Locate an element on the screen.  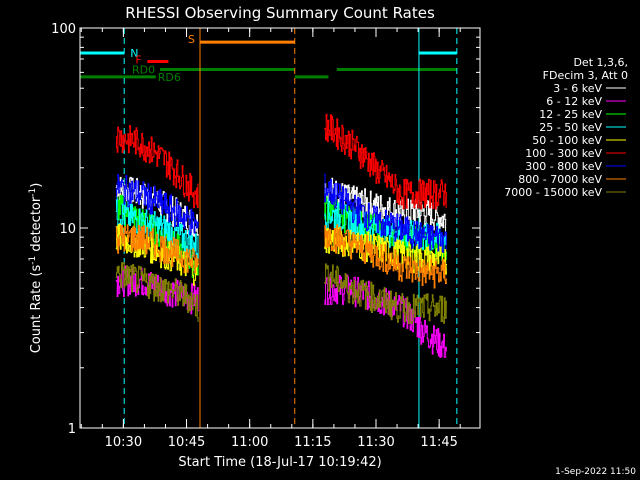
x-axis-label: Start Time (18-Jul-17 10:19:42) is located at coordinates (279, 462).